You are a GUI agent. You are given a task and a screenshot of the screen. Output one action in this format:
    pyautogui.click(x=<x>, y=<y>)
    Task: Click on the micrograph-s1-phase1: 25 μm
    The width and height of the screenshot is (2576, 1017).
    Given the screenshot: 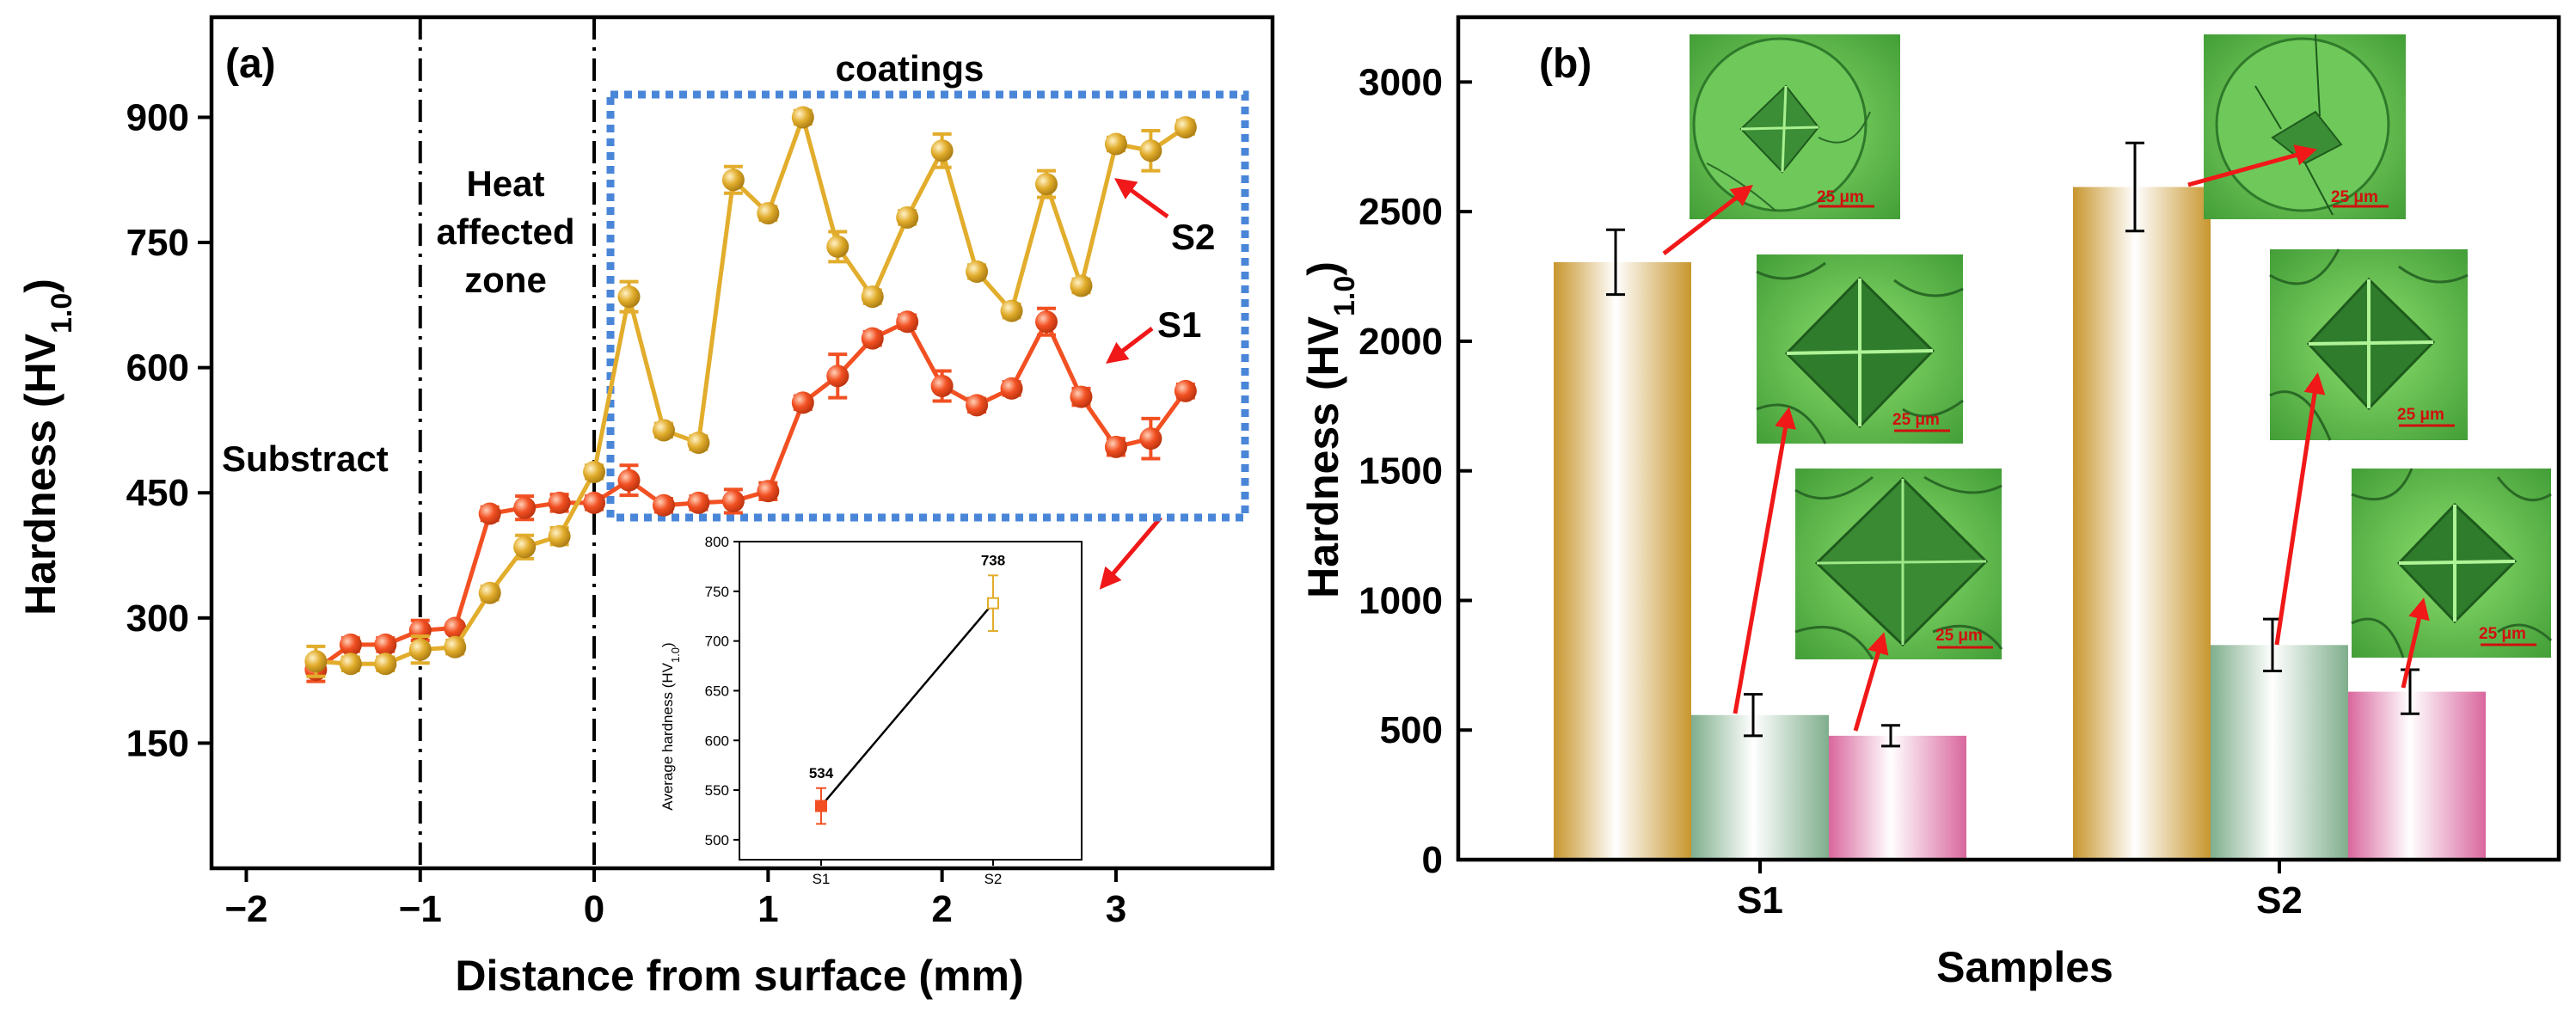 What is the action you would take?
    pyautogui.click(x=1795, y=126)
    